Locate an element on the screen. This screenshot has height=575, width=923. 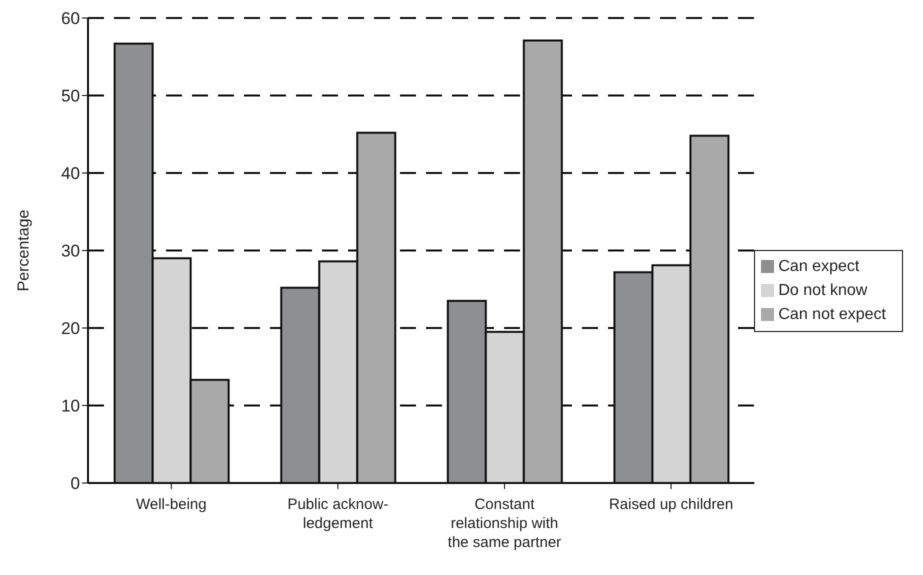
y-axis-title: Percentage is located at coordinates (24, 250).